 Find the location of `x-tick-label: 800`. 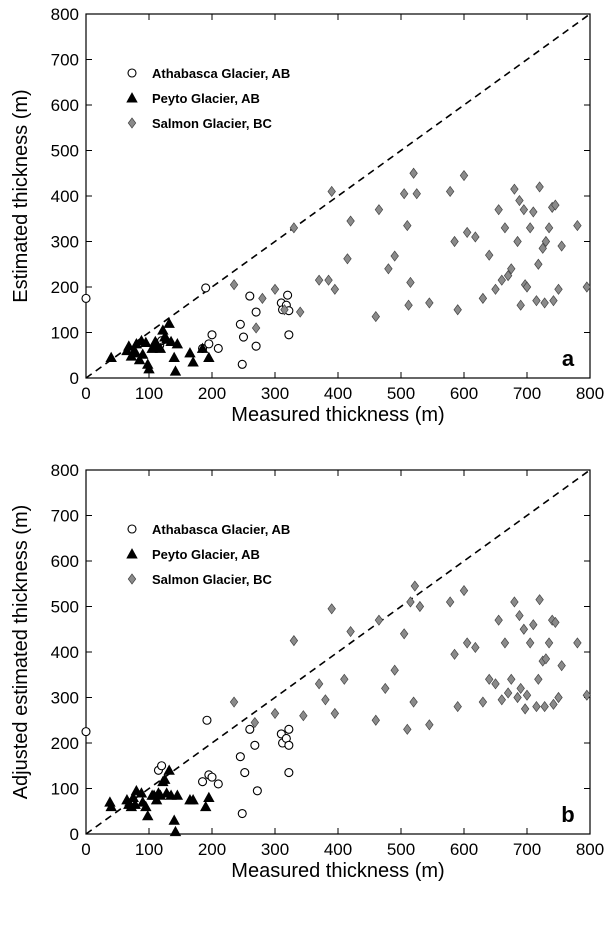

x-tick-label: 800 is located at coordinates (590, 849).